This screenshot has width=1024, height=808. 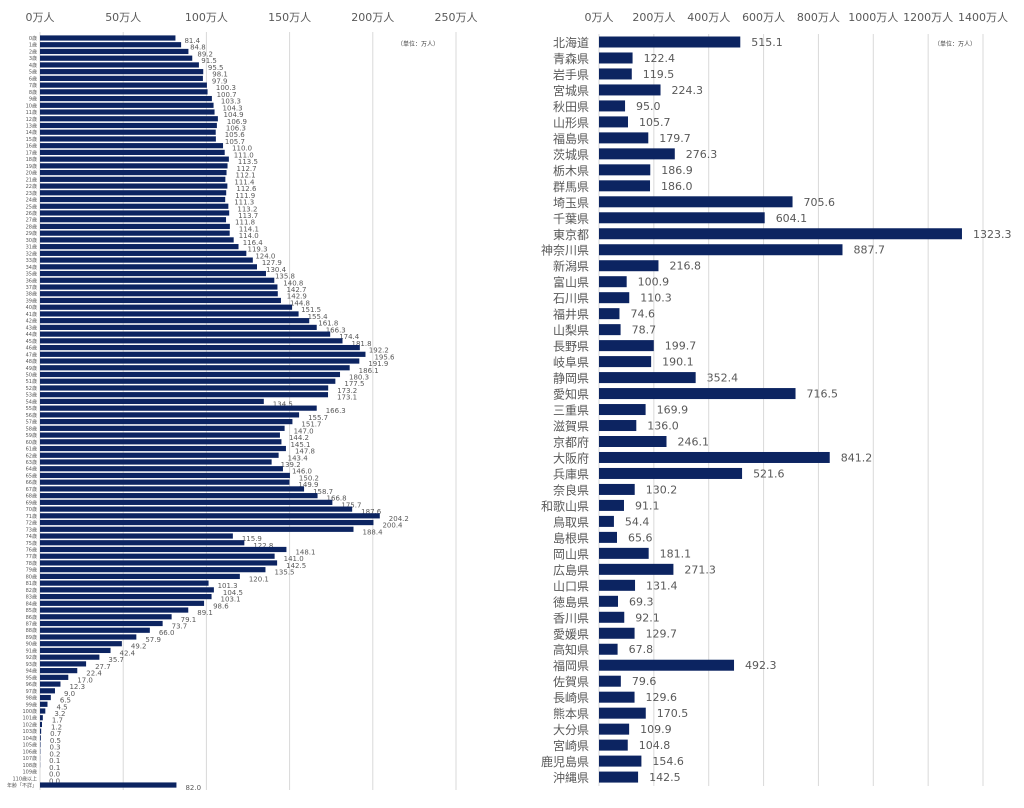 What do you see at coordinates (298, 458) in the screenshot?
I see `data-label: 143.4` at bounding box center [298, 458].